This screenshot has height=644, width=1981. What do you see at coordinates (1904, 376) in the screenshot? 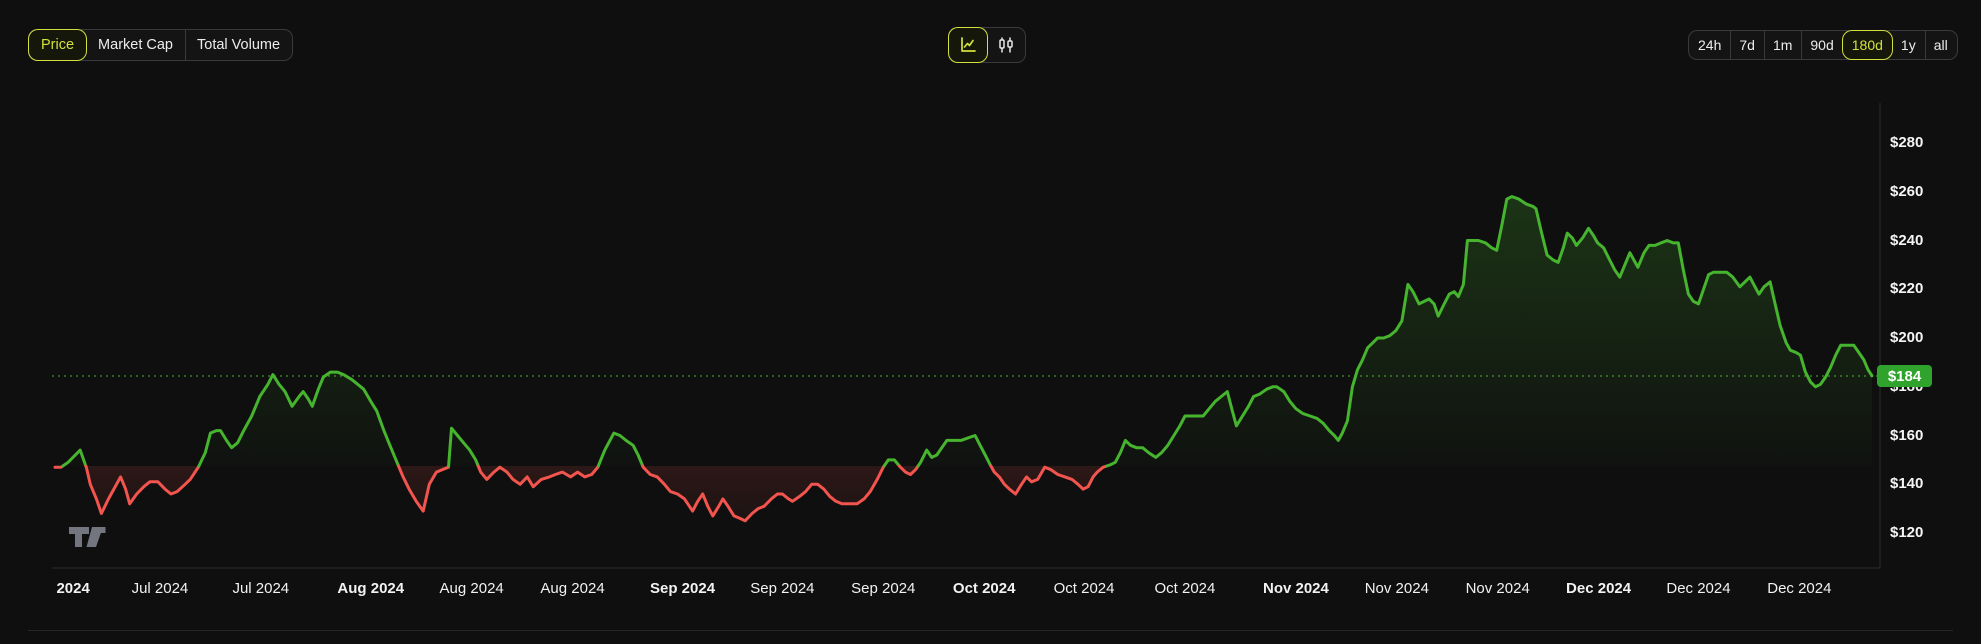
I see `current-price-badge: $184` at bounding box center [1904, 376].